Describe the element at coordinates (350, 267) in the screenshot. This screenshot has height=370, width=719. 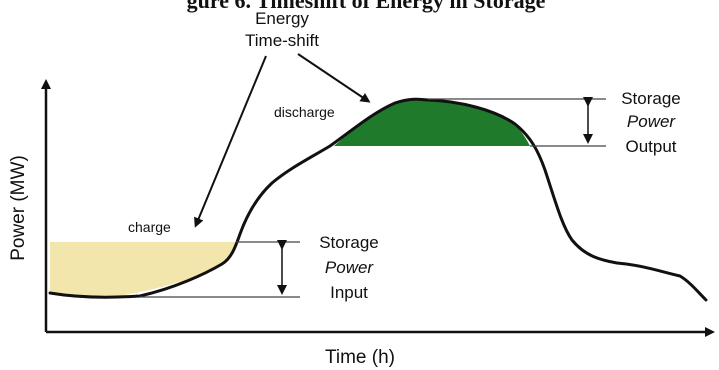
I see `storage-input-line2: Power` at that location.